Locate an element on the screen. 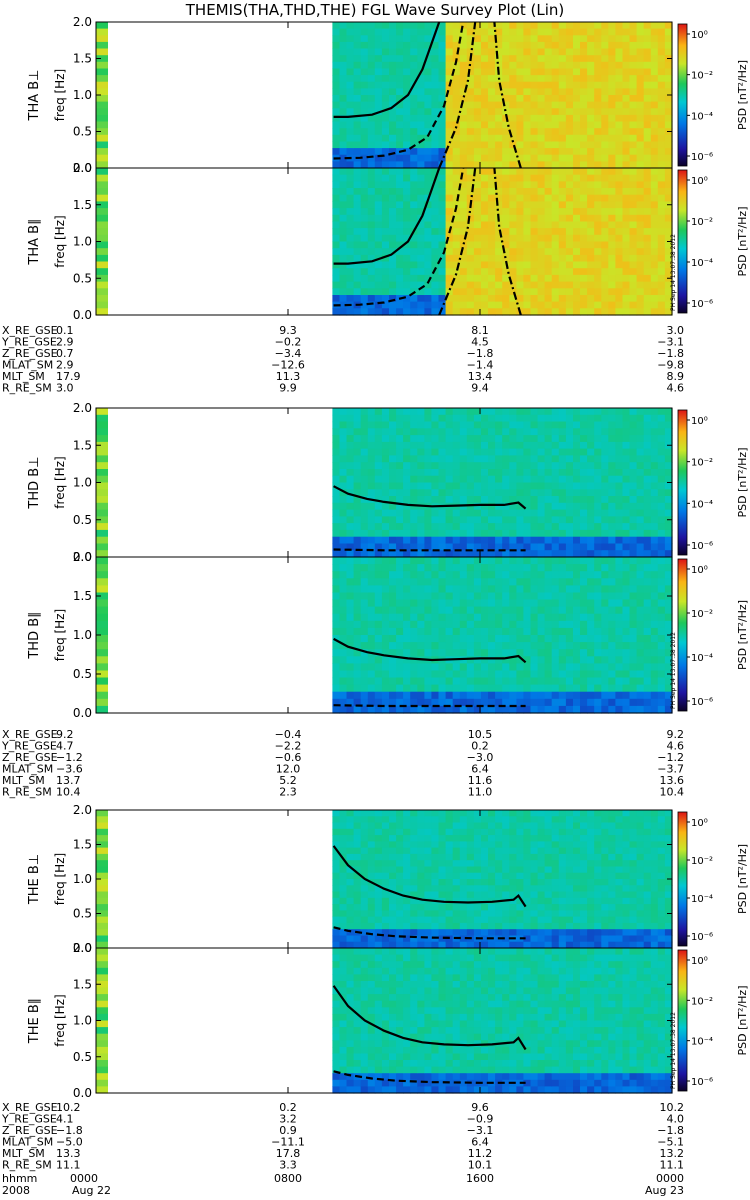 This screenshot has height=1200, width=750. orbit-value: −0.2 is located at coordinates (288, 342).